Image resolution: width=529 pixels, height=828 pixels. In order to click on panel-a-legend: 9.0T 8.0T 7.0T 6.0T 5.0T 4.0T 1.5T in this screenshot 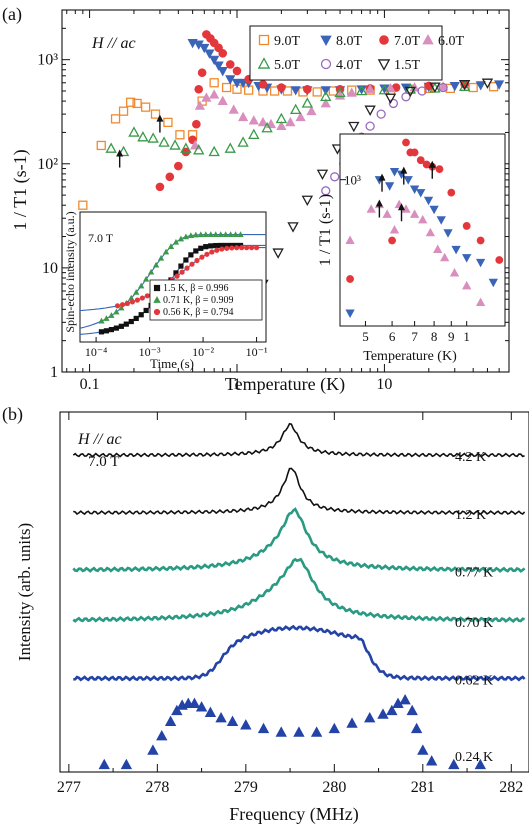, I will do `click(357, 53)`.